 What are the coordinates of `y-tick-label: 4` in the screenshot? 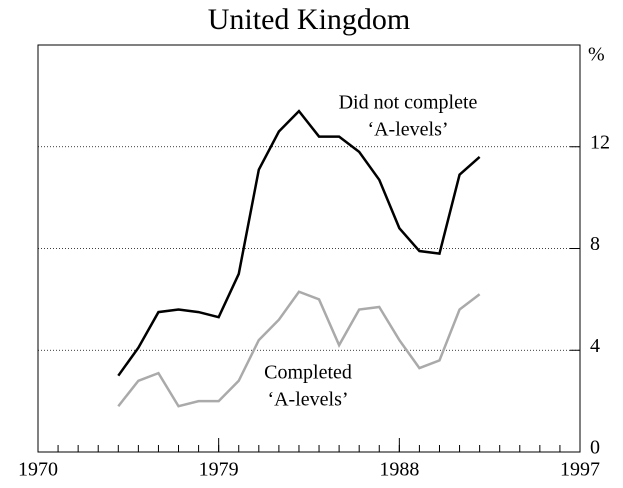 It's located at (595, 346).